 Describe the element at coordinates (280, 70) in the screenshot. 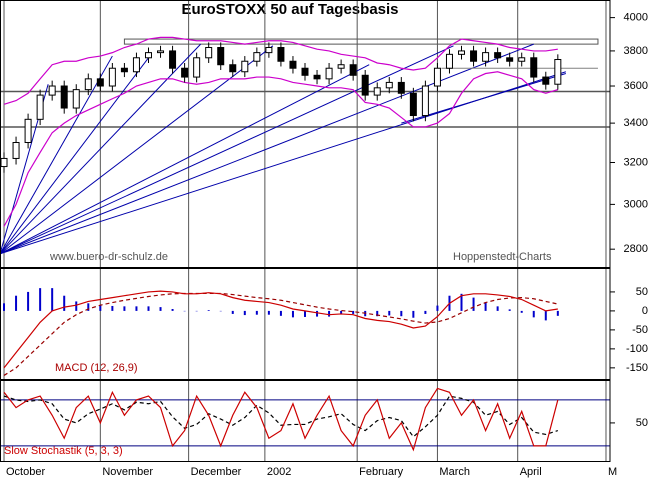

I see `band-upper` at that location.